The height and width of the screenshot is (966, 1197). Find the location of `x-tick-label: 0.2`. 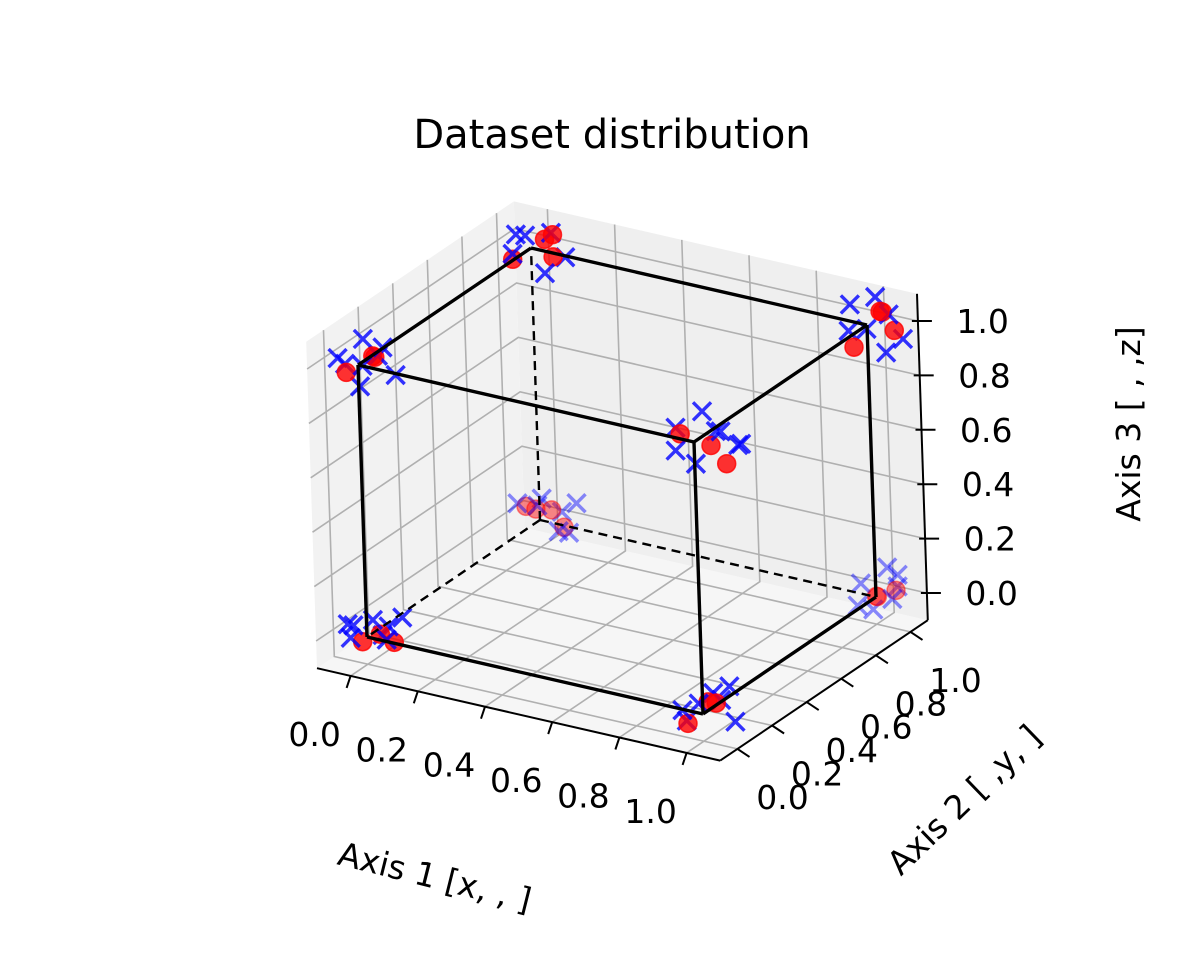

x-tick-label: 0.2 is located at coordinates (382, 749).